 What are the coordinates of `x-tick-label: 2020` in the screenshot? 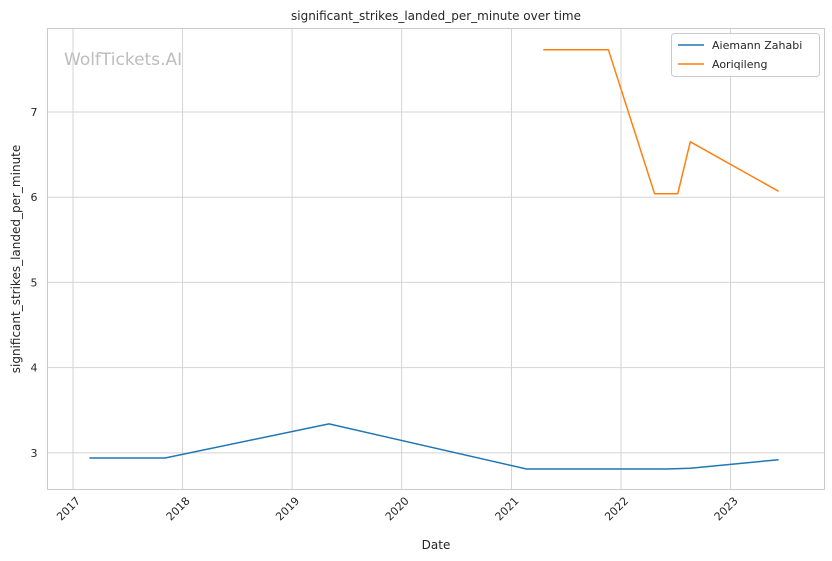 It's located at (397, 508).